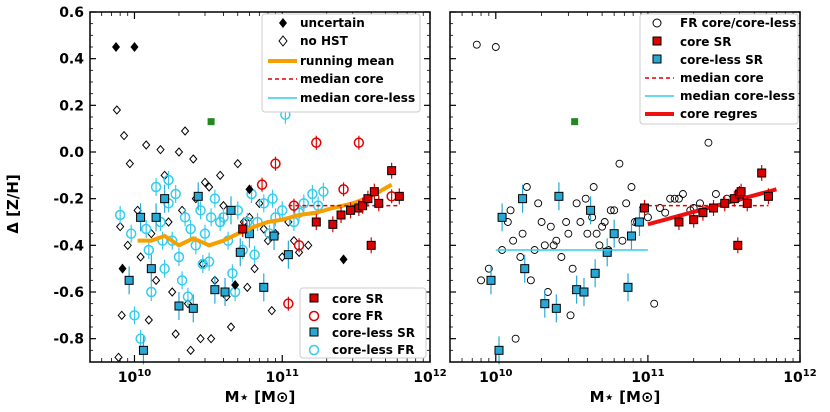 This screenshot has height=412, width=830. I want to click on green-point, so click(211, 122).